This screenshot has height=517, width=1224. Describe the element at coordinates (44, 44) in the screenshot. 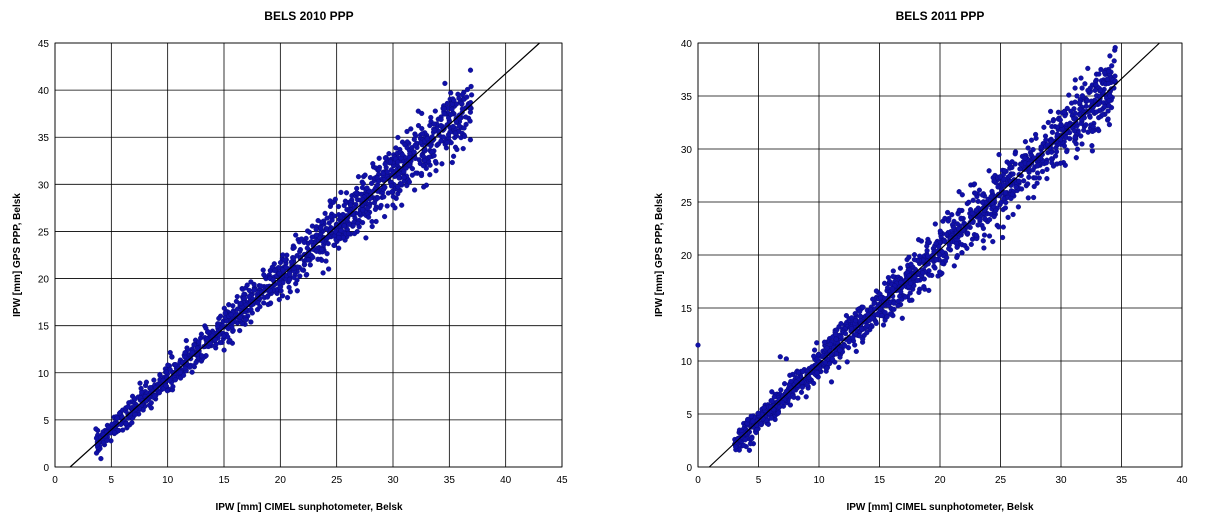

I see `y-tick-label: 45` at that location.